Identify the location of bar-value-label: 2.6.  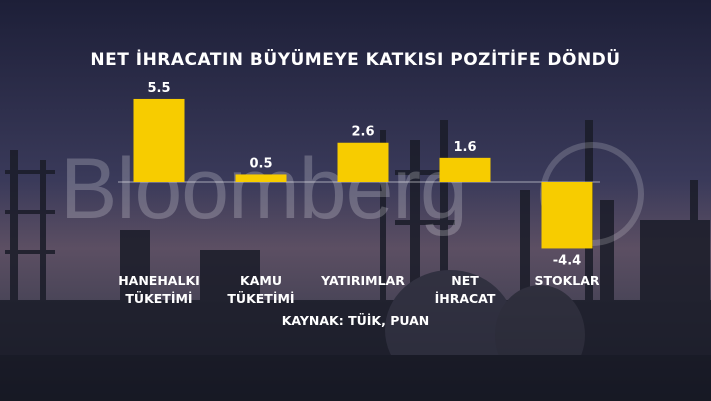
(362, 132).